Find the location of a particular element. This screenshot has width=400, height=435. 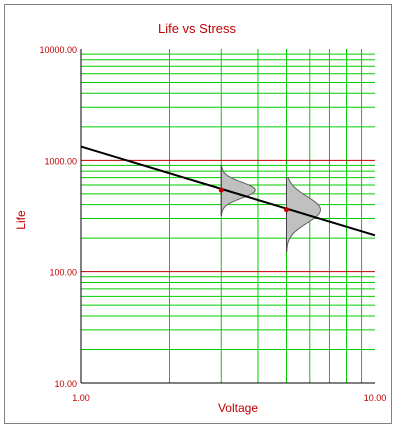

chart-title: Life vs Stress is located at coordinates (197, 28).